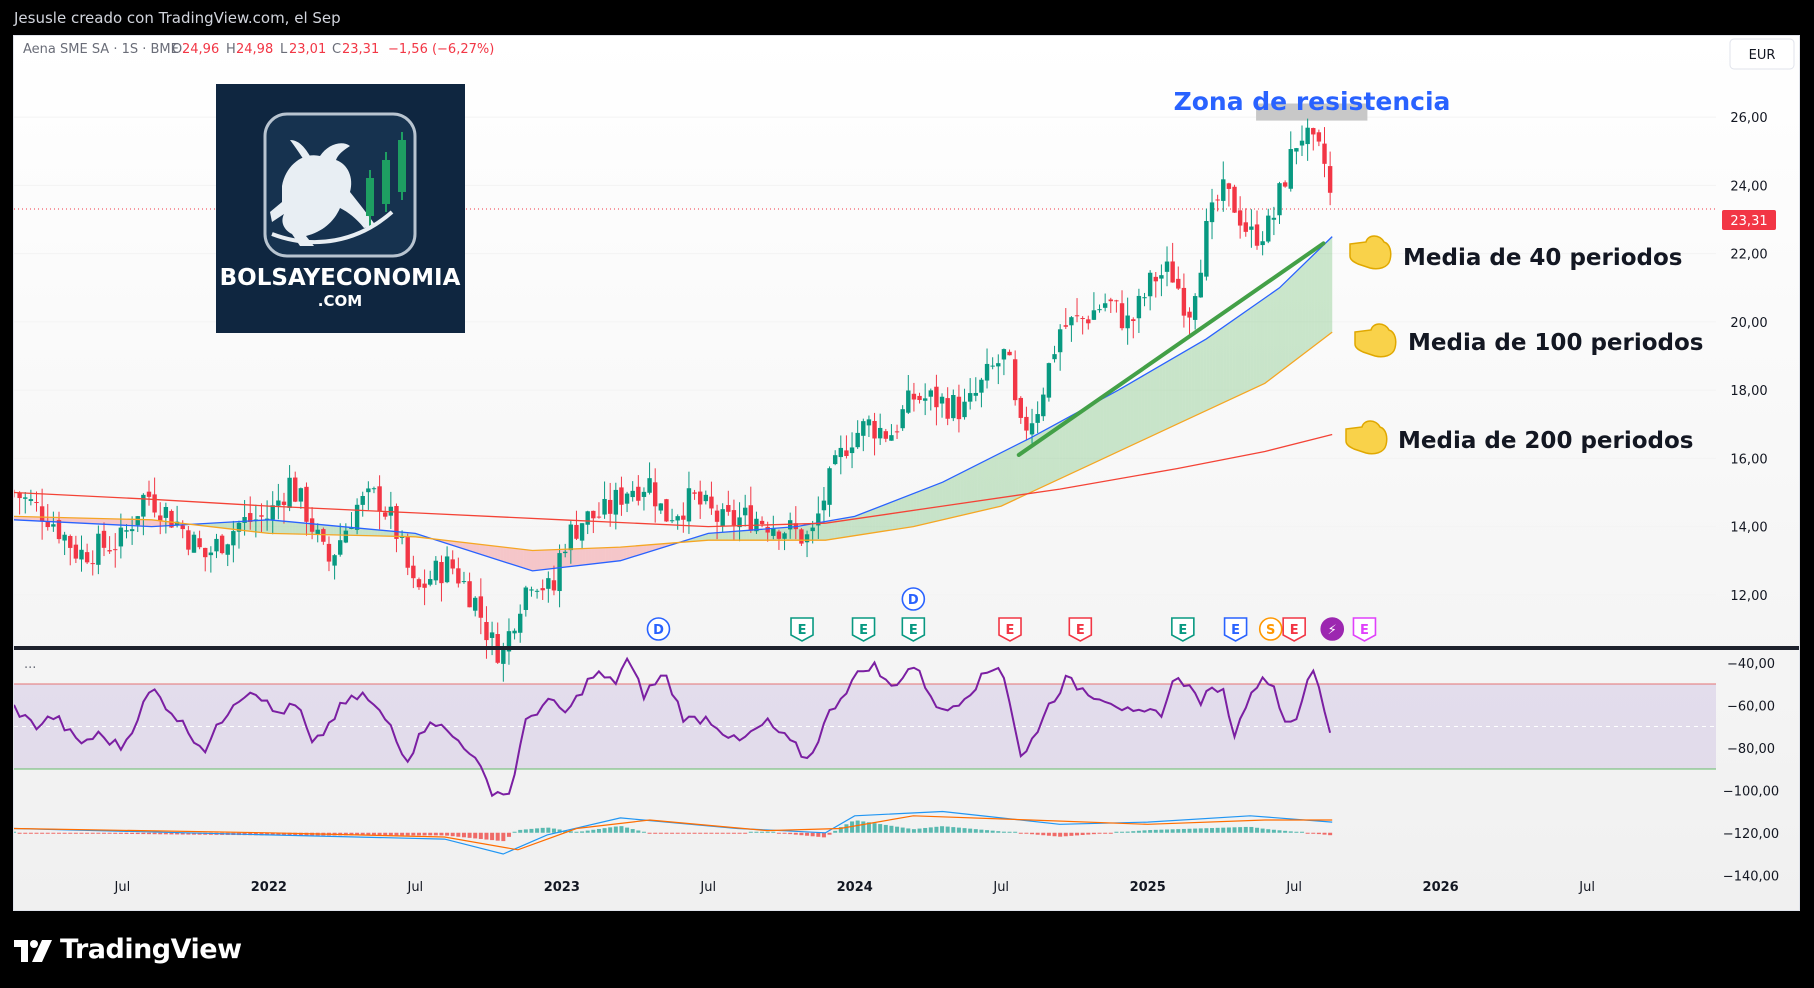 This screenshot has width=1814, height=988. What do you see at coordinates (1751, 706) in the screenshot?
I see `osc-tick-label: −60,00` at bounding box center [1751, 706].